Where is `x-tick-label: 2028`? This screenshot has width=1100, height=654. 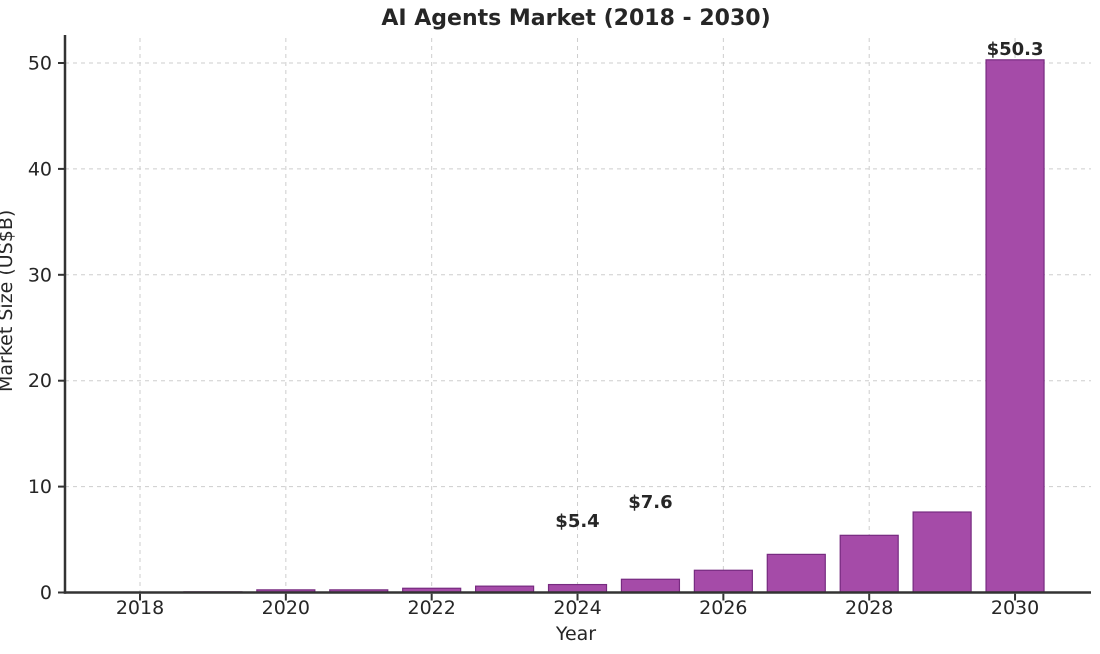
x-tick-label: 2028 is located at coordinates (869, 608).